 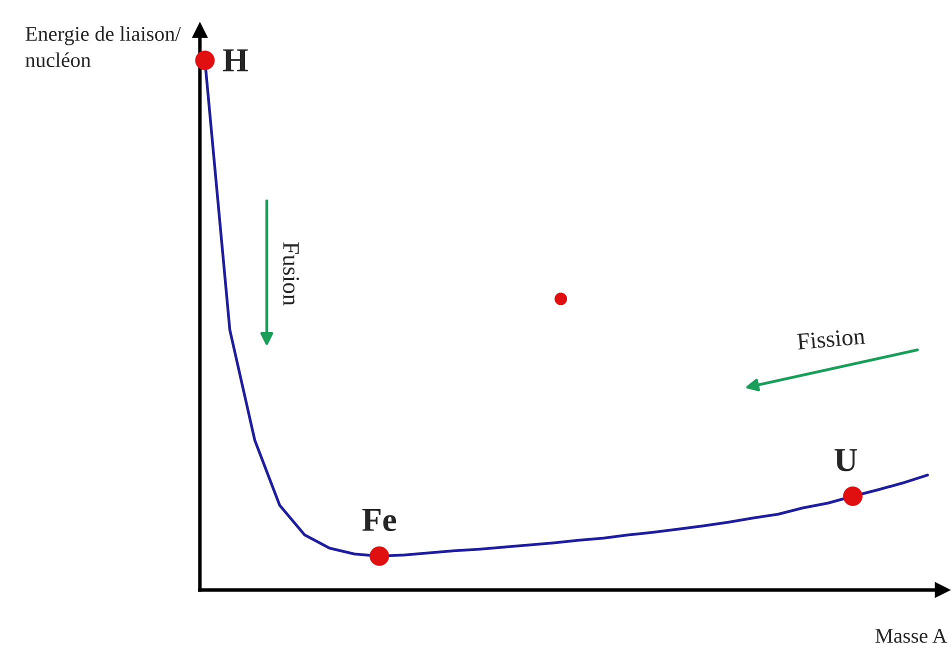 I want to click on y-axis-title: Energie de liaison/ nucléon, so click(x=103, y=47).